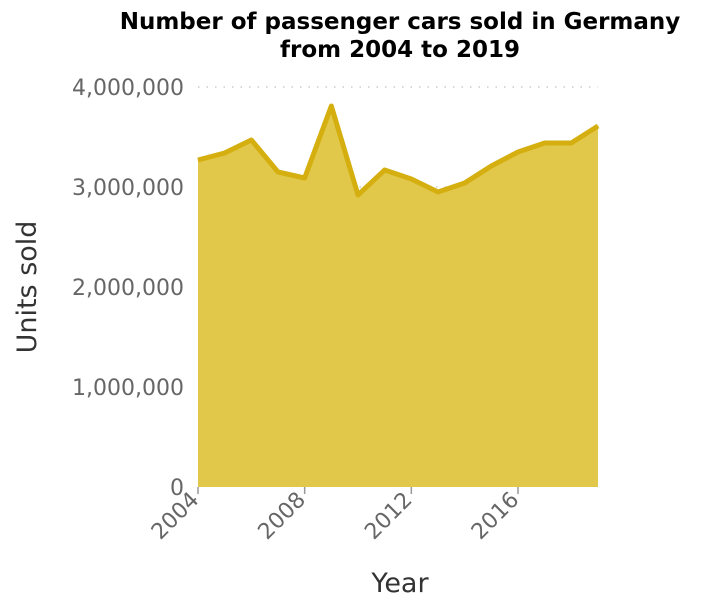 The height and width of the screenshot is (613, 728). I want to click on y-axis-ticks: 0 1,000,000 2,000,000 3,000,000 4,000,000, so click(128, 288).